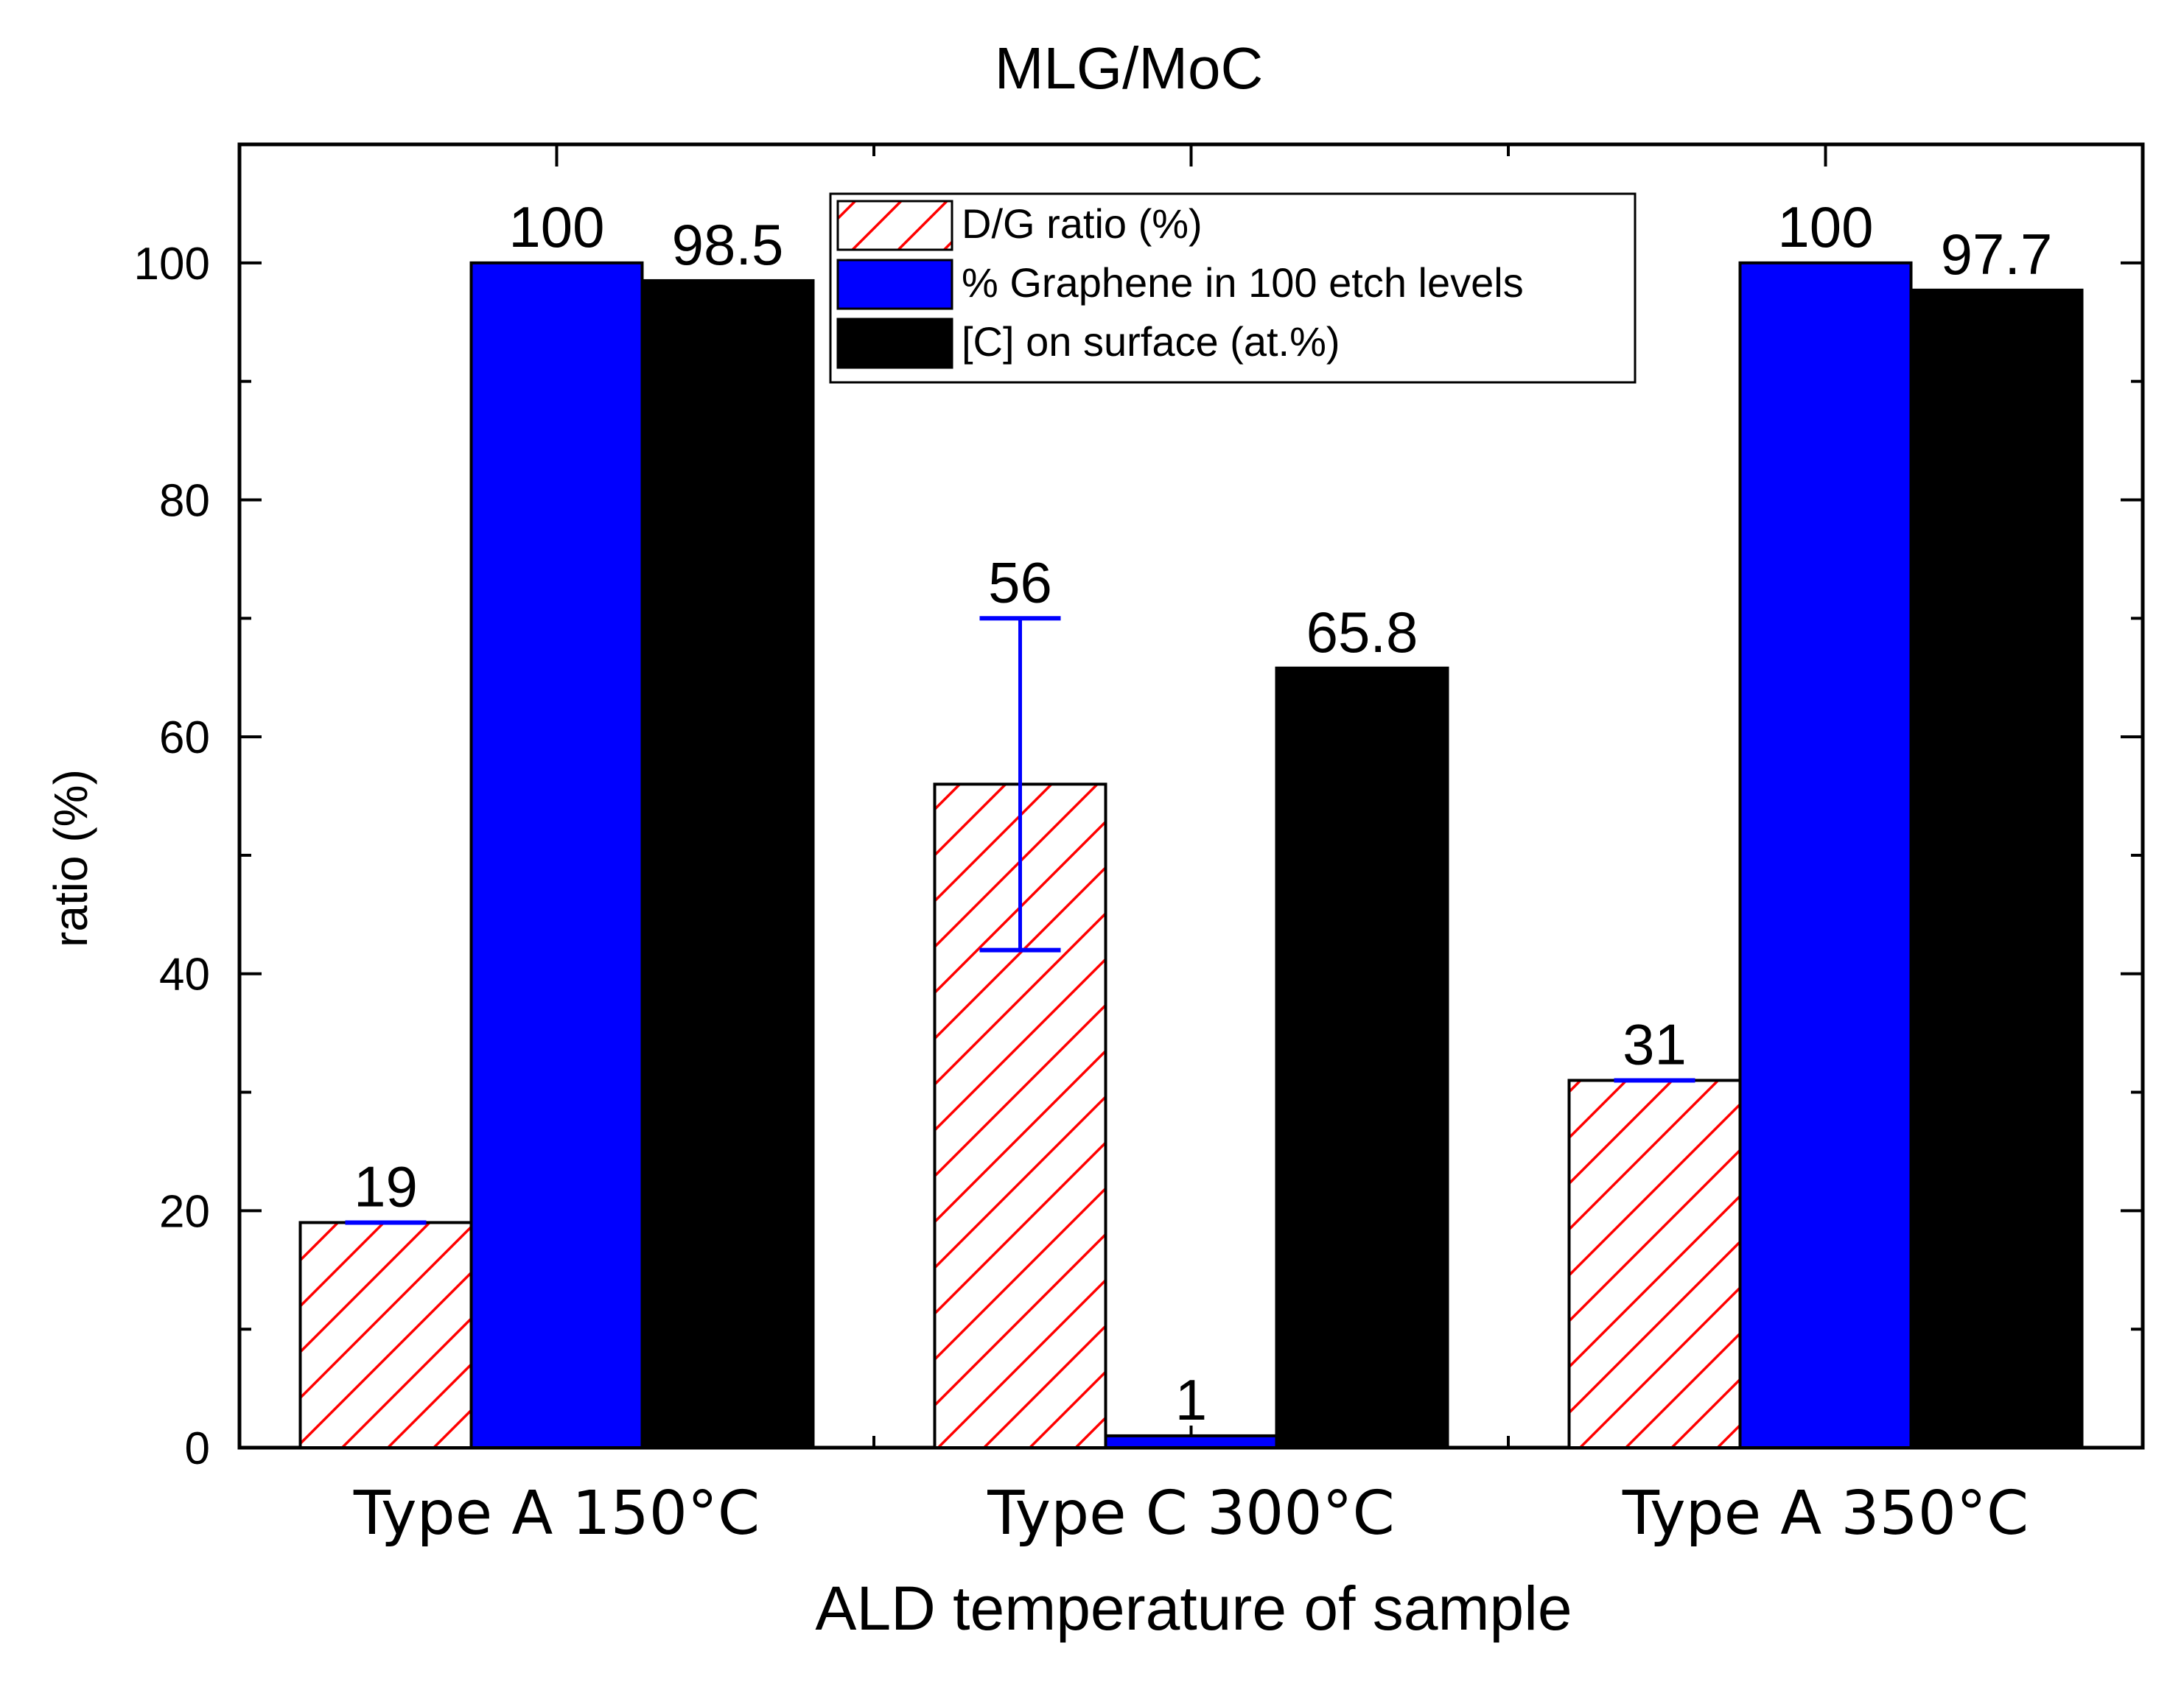 The image size is (2184, 1693). Describe the element at coordinates (728, 244) in the screenshot. I see `data-label: 98.5` at that location.